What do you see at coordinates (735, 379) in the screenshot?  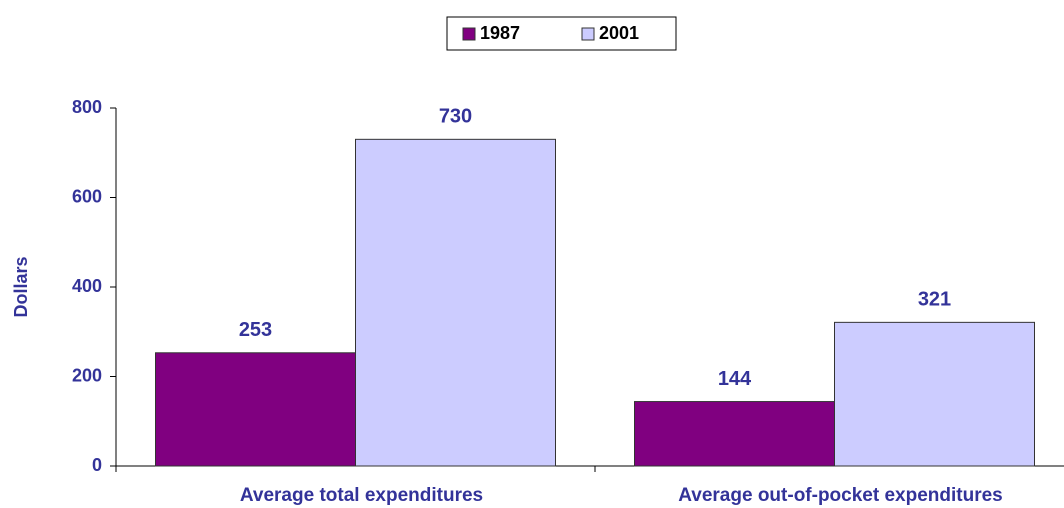 I see `data-label: 144` at bounding box center [735, 379].